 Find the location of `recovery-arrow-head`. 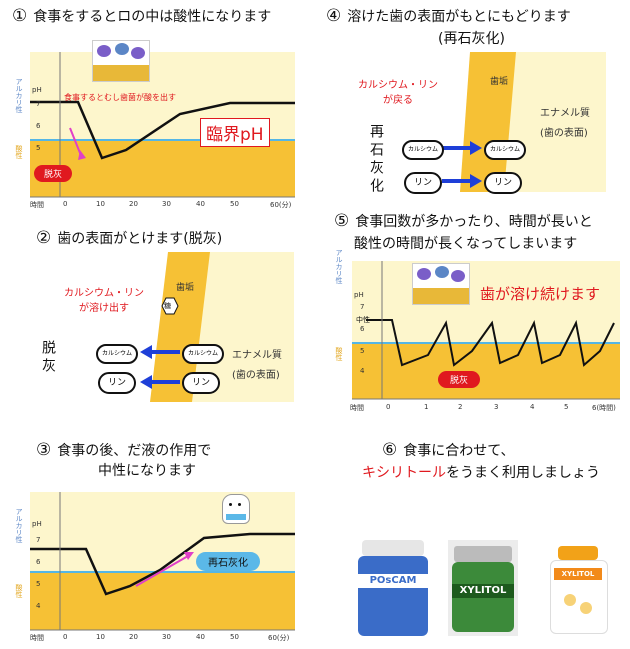

recovery-arrow-head is located at coordinates (189, 556).